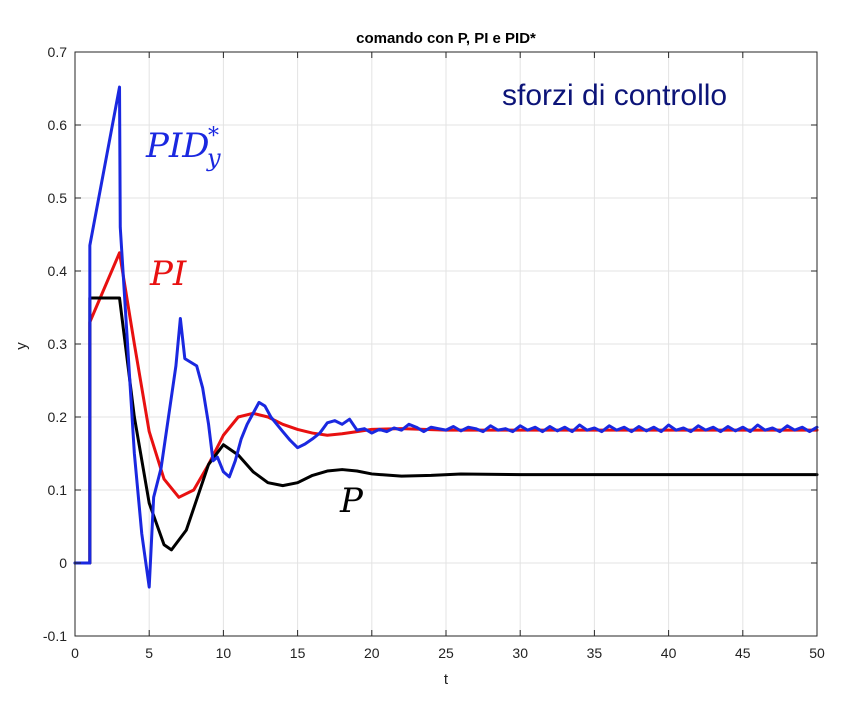 This screenshot has height=701, width=852. I want to click on annotation-pi: PI, so click(168, 274).